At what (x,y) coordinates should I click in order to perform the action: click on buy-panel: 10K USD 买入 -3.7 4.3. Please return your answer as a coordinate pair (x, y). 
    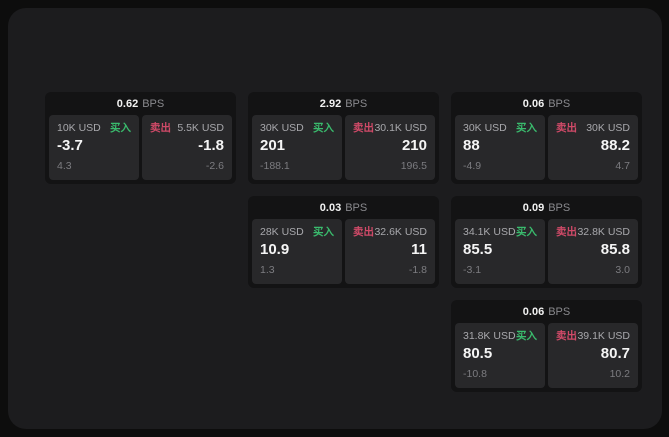
    Looking at the image, I should click on (94, 147).